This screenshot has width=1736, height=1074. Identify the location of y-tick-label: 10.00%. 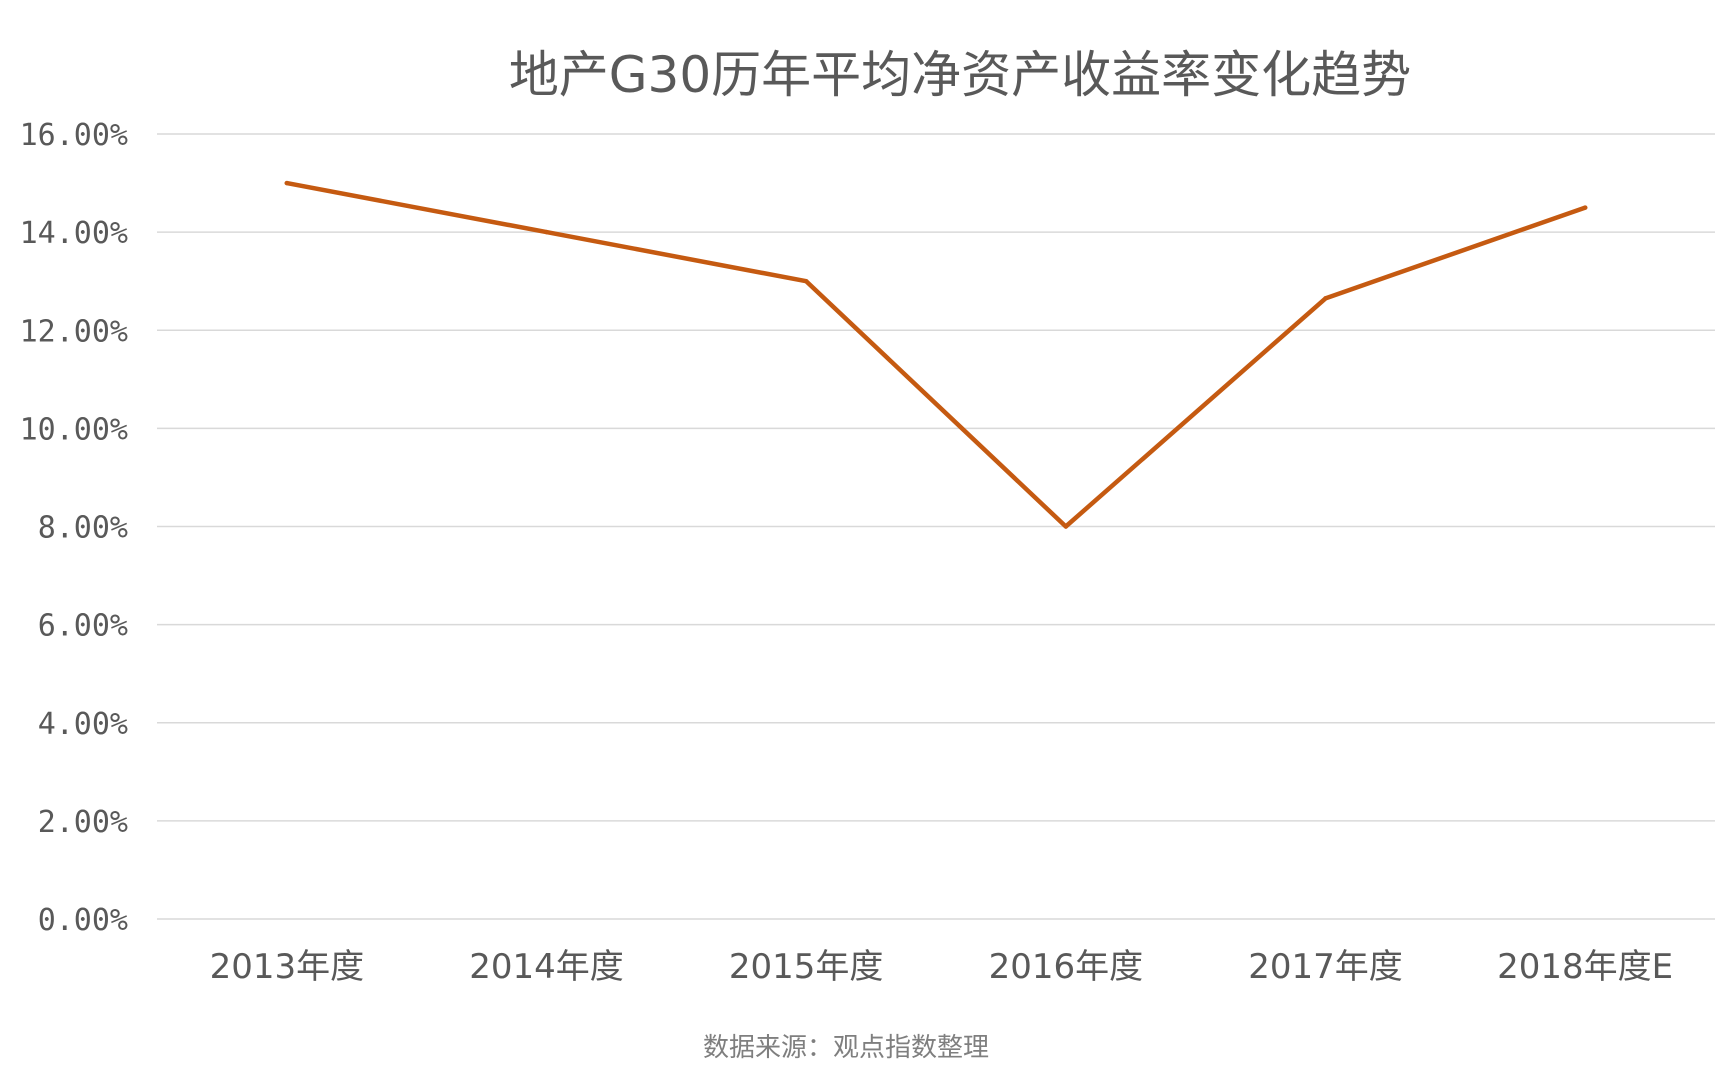
(74, 429).